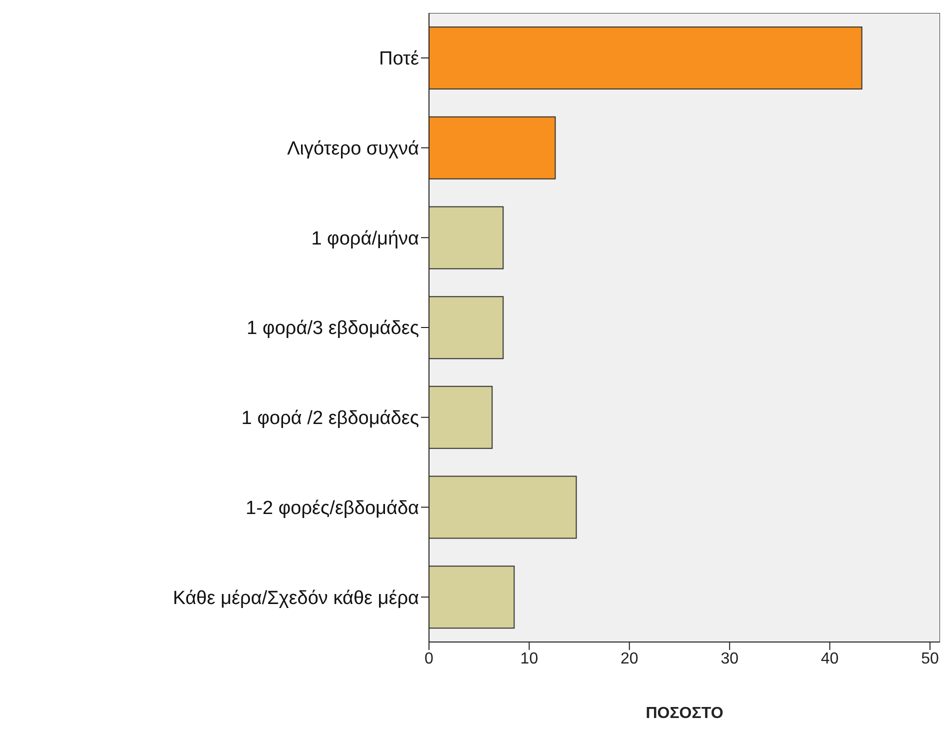 This screenshot has width=941, height=736. I want to click on y-tick-label: 1 φορά/3 εβδομάδες, so click(332, 329).